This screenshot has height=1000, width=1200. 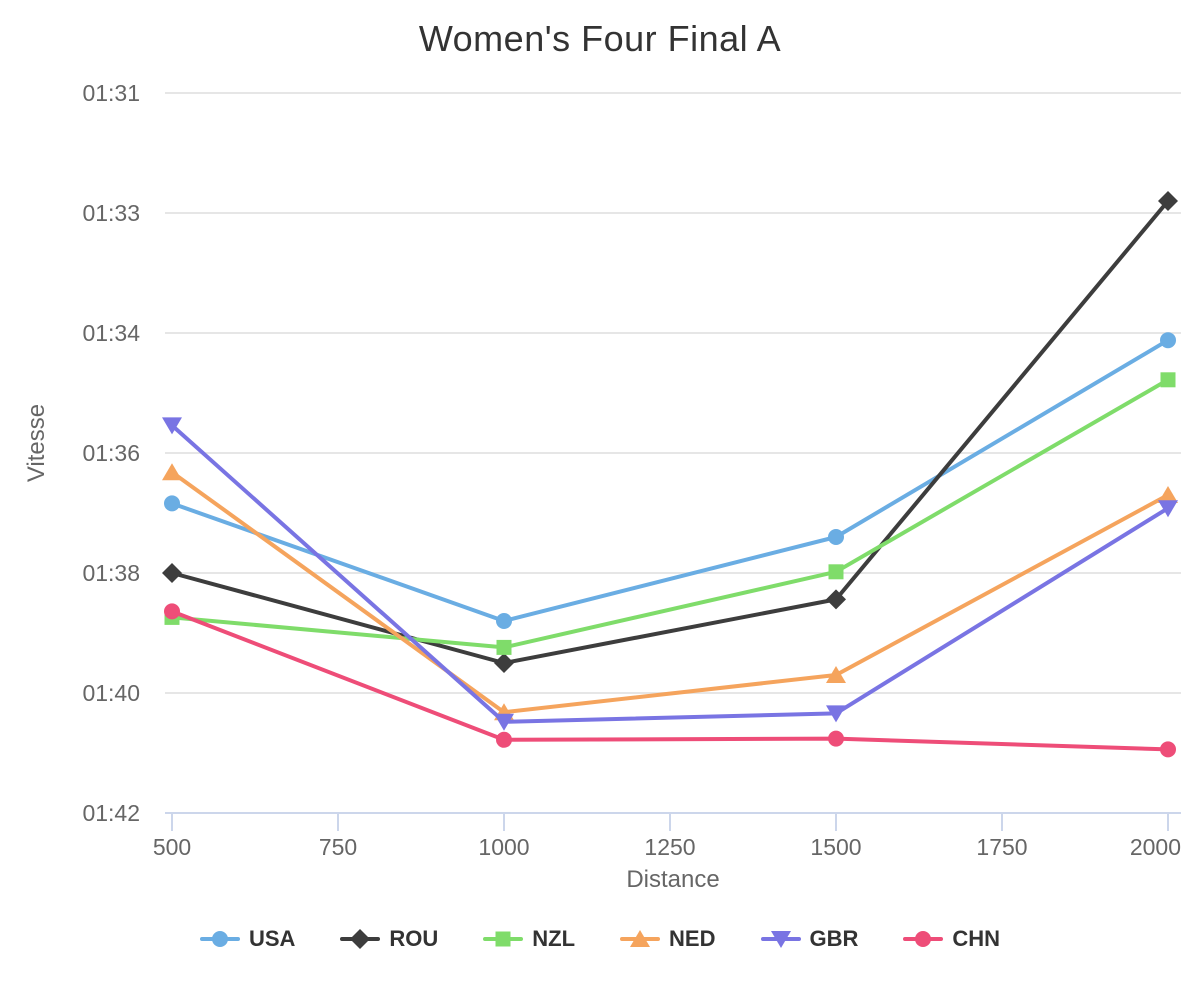 What do you see at coordinates (338, 847) in the screenshot?
I see `x-axis-tick-label: 750` at bounding box center [338, 847].